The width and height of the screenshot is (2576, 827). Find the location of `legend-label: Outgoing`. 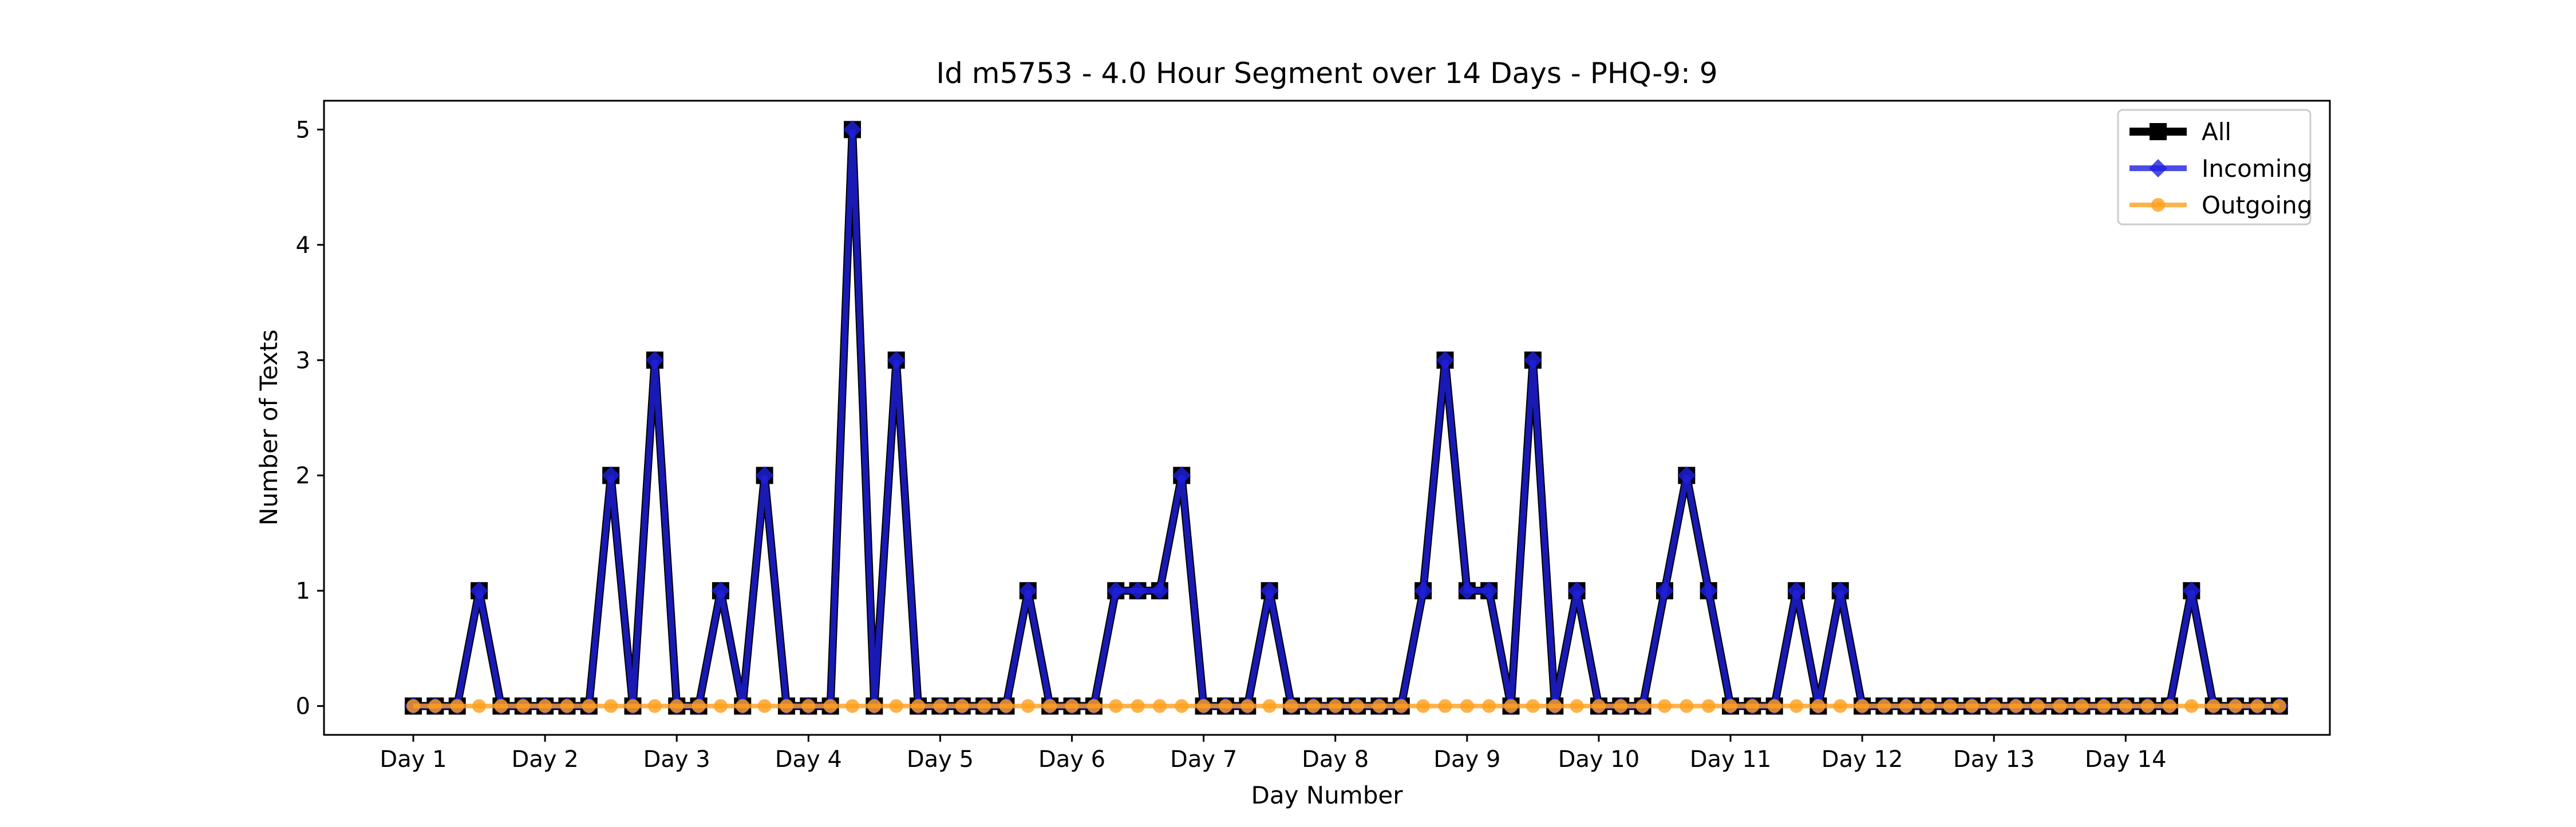

legend-label: Outgoing is located at coordinates (2257, 205).